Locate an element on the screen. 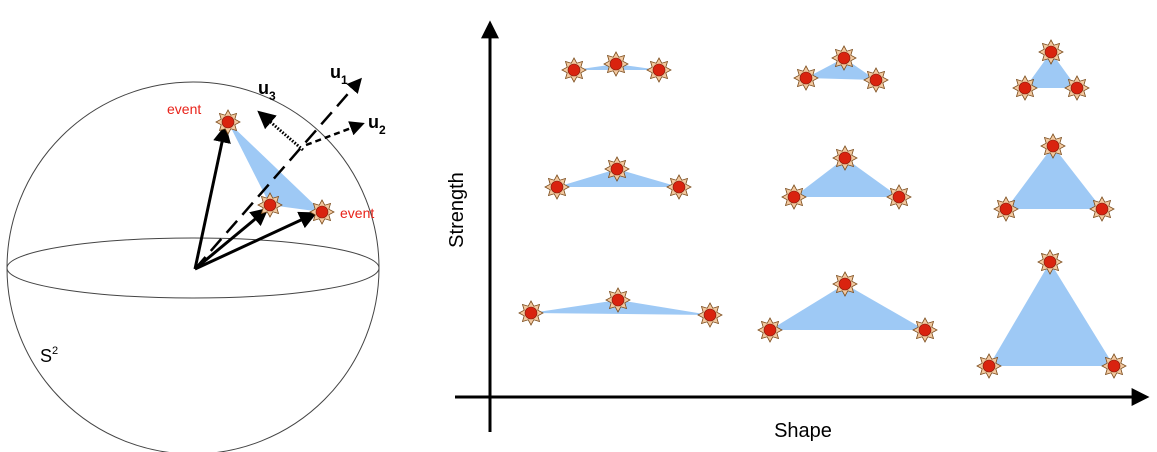 The width and height of the screenshot is (1157, 452). vector-label-u1: u1 is located at coordinates (339, 74).